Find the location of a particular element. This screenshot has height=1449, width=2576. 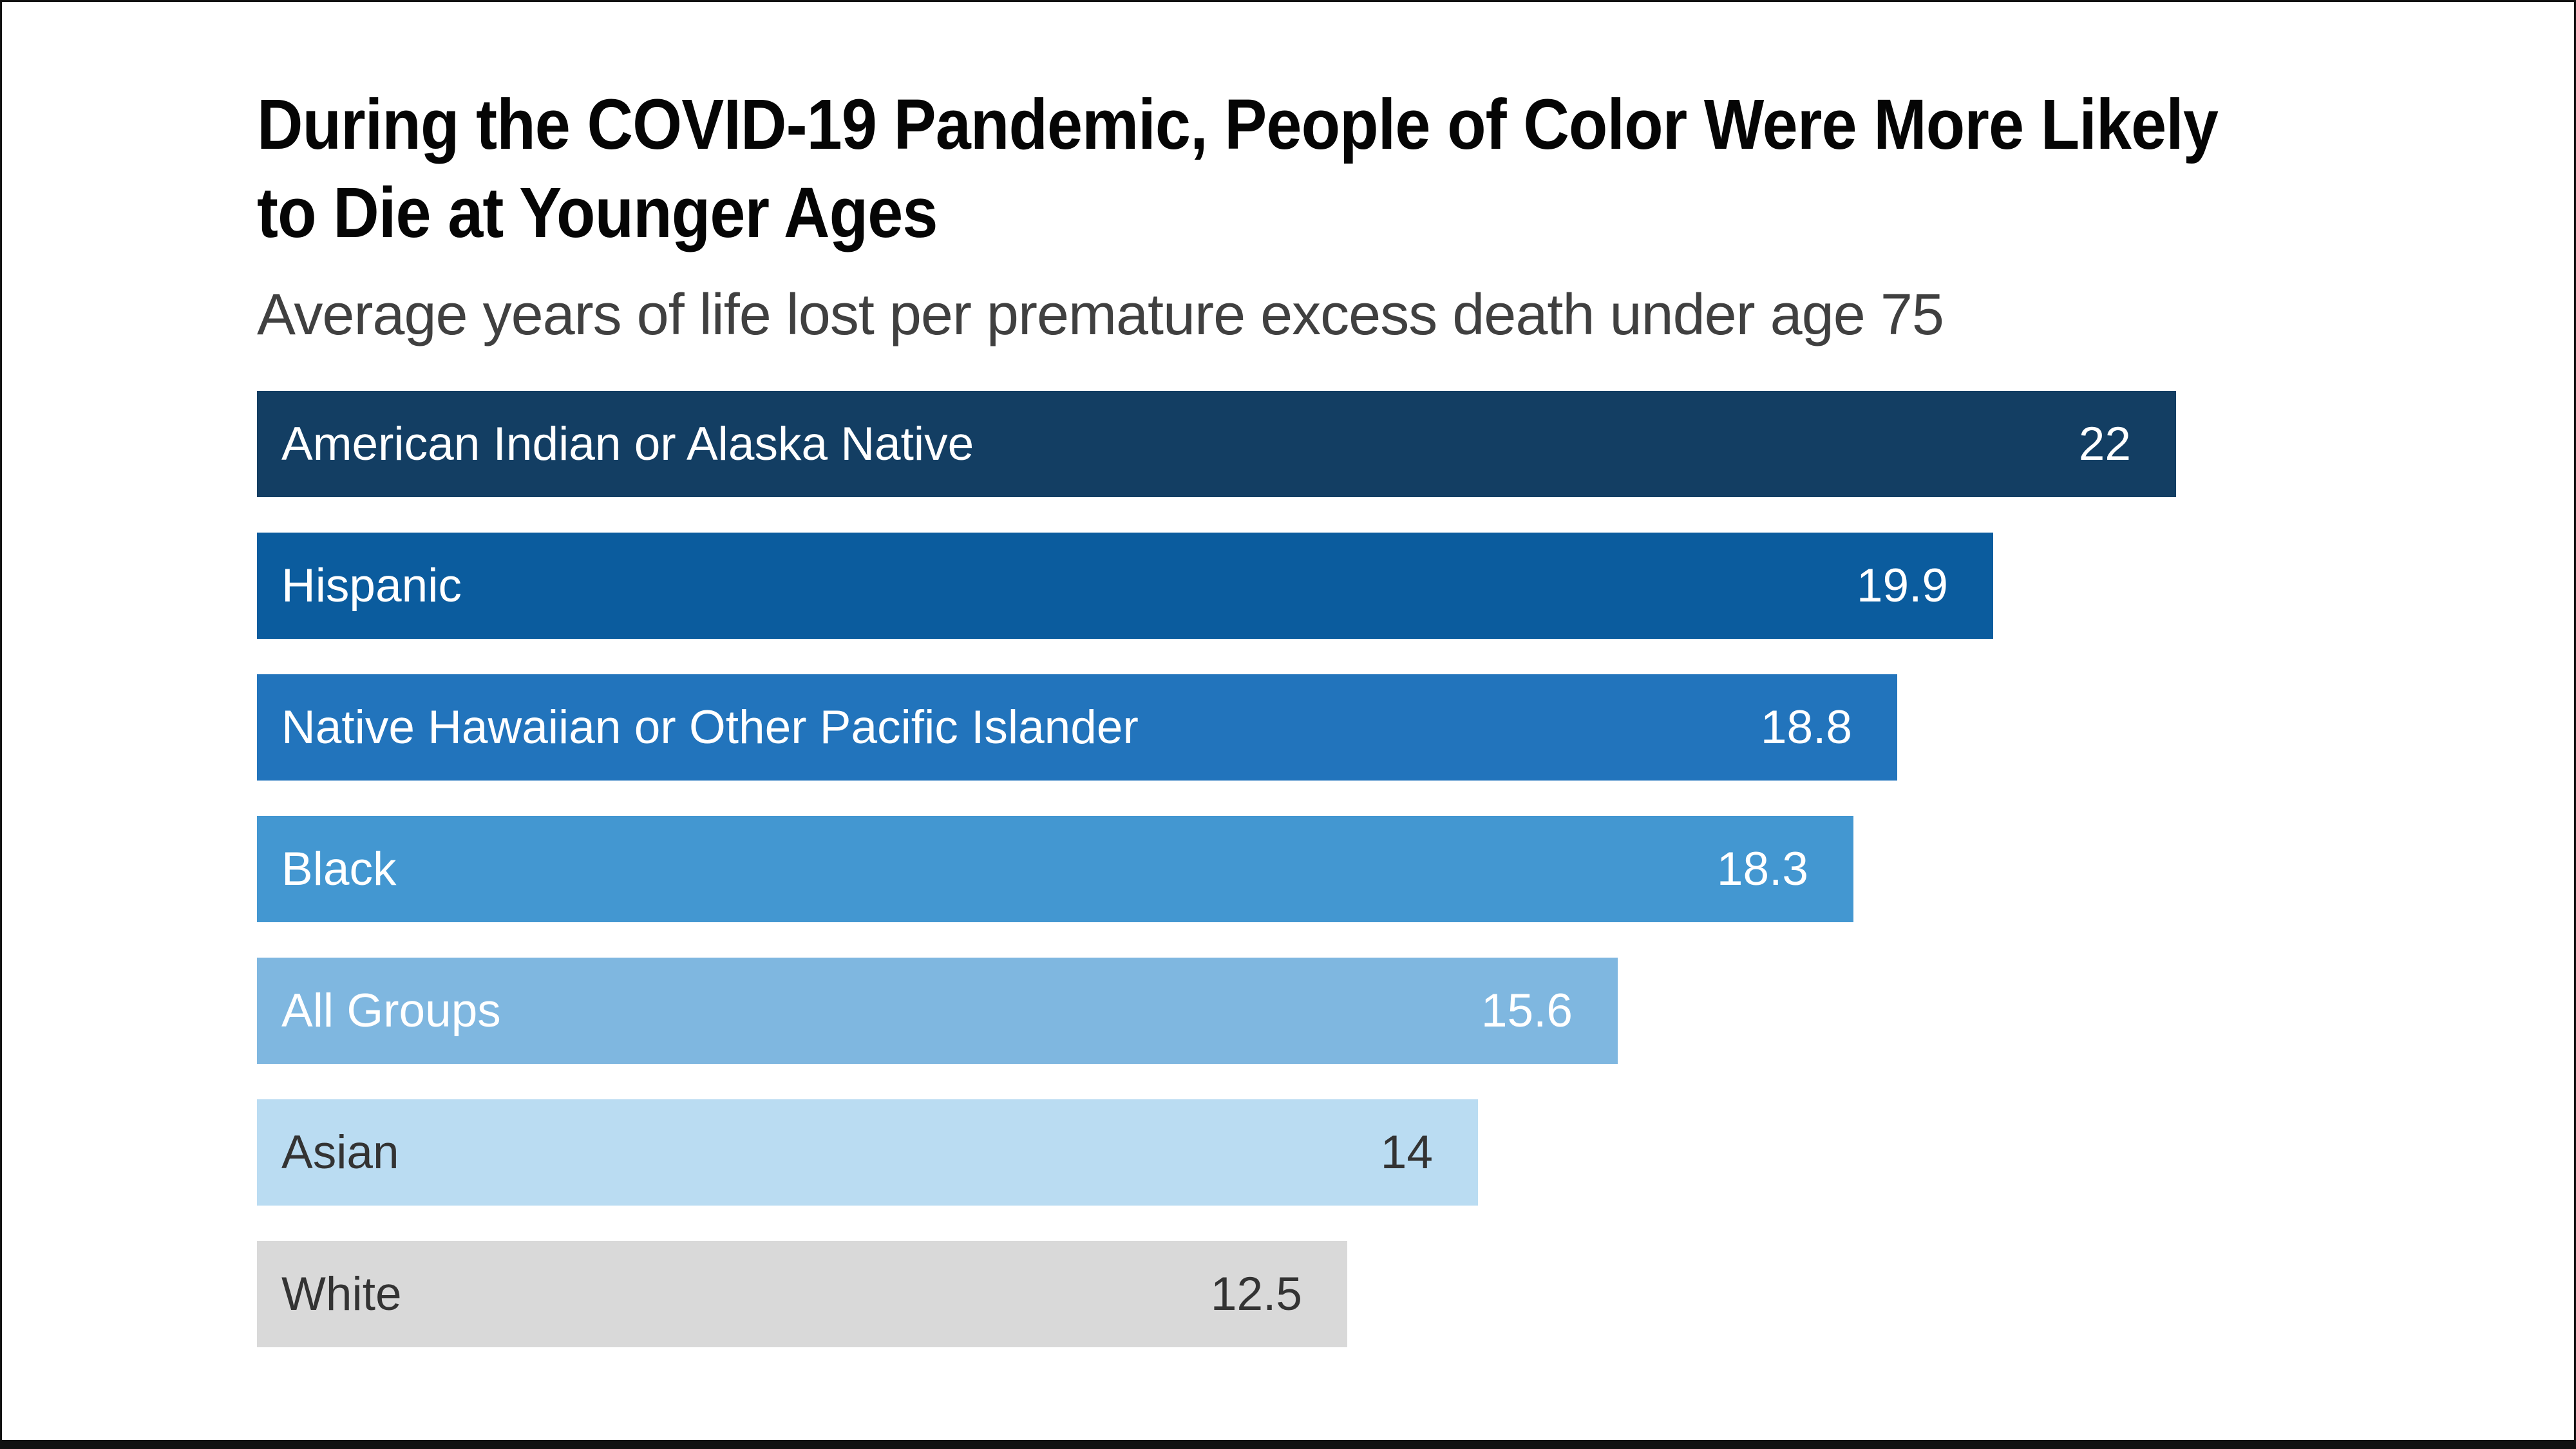

bar: Asian 14 is located at coordinates (868, 1153).